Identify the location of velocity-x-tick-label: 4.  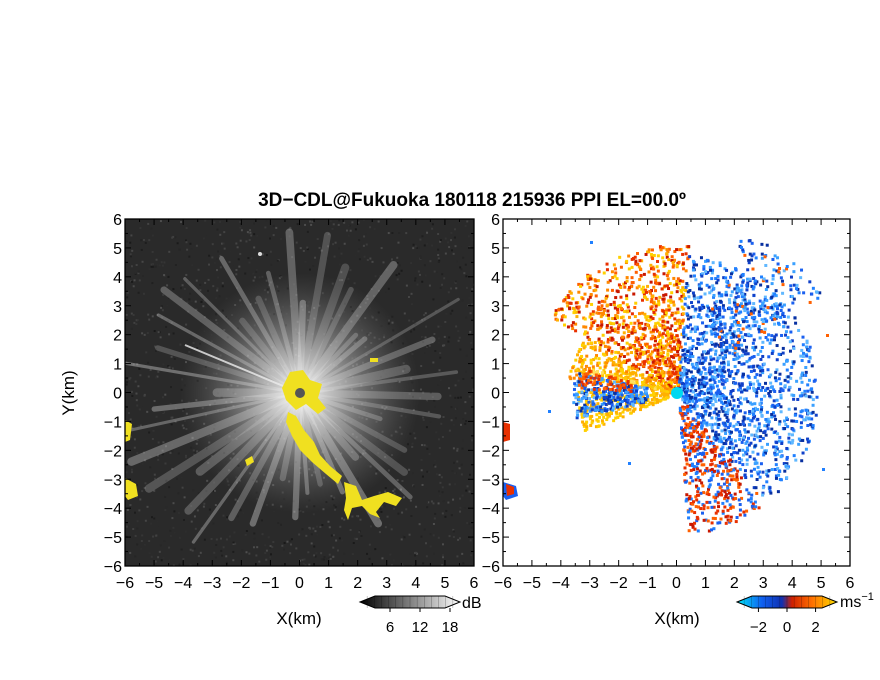
(792, 583).